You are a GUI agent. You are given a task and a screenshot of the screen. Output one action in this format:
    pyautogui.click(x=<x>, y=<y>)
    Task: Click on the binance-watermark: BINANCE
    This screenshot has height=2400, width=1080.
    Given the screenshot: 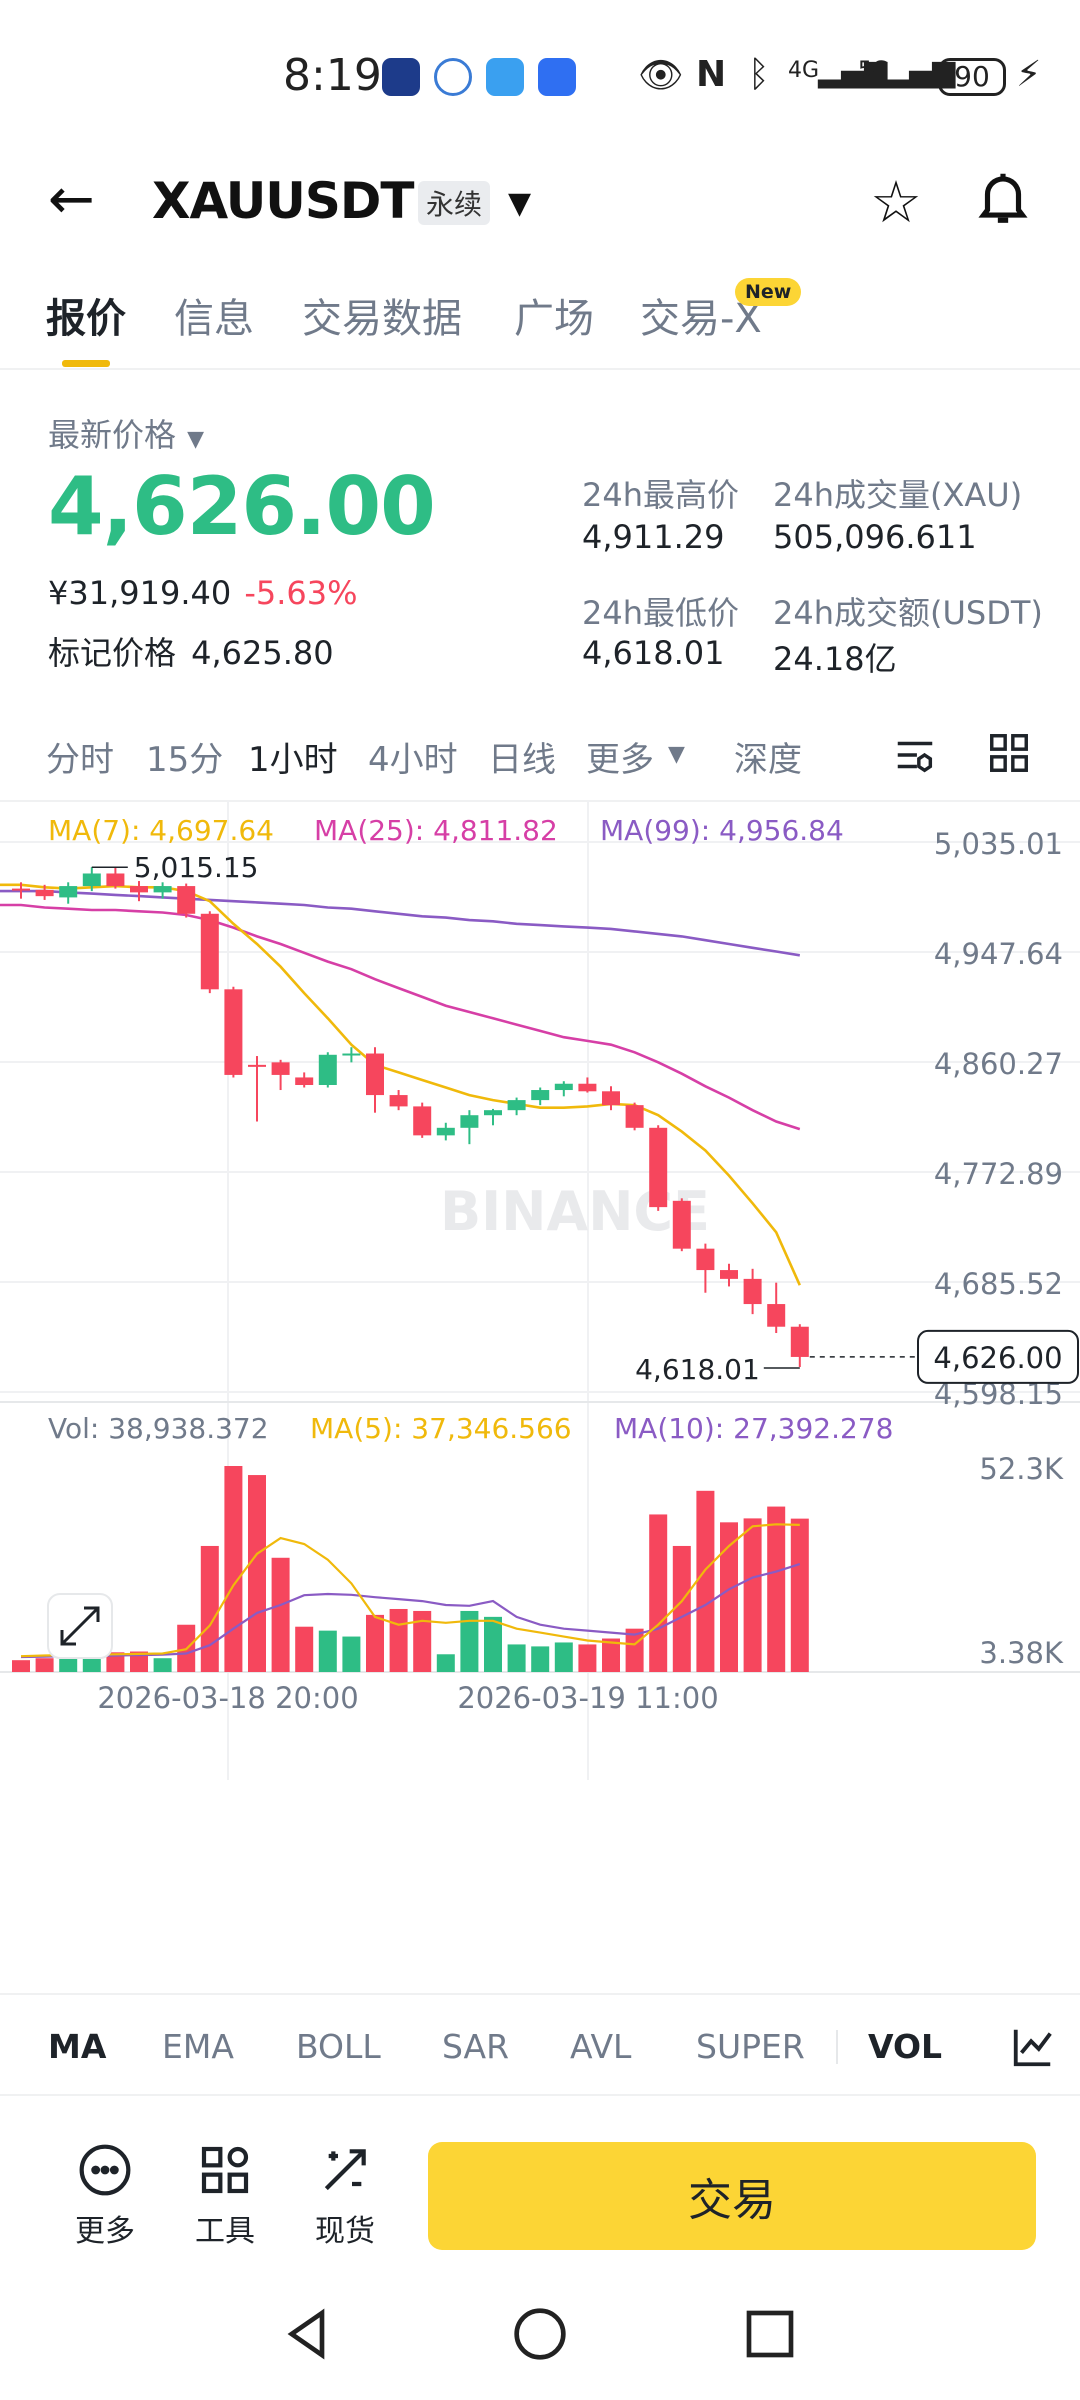 What is the action you would take?
    pyautogui.click(x=575, y=1211)
    